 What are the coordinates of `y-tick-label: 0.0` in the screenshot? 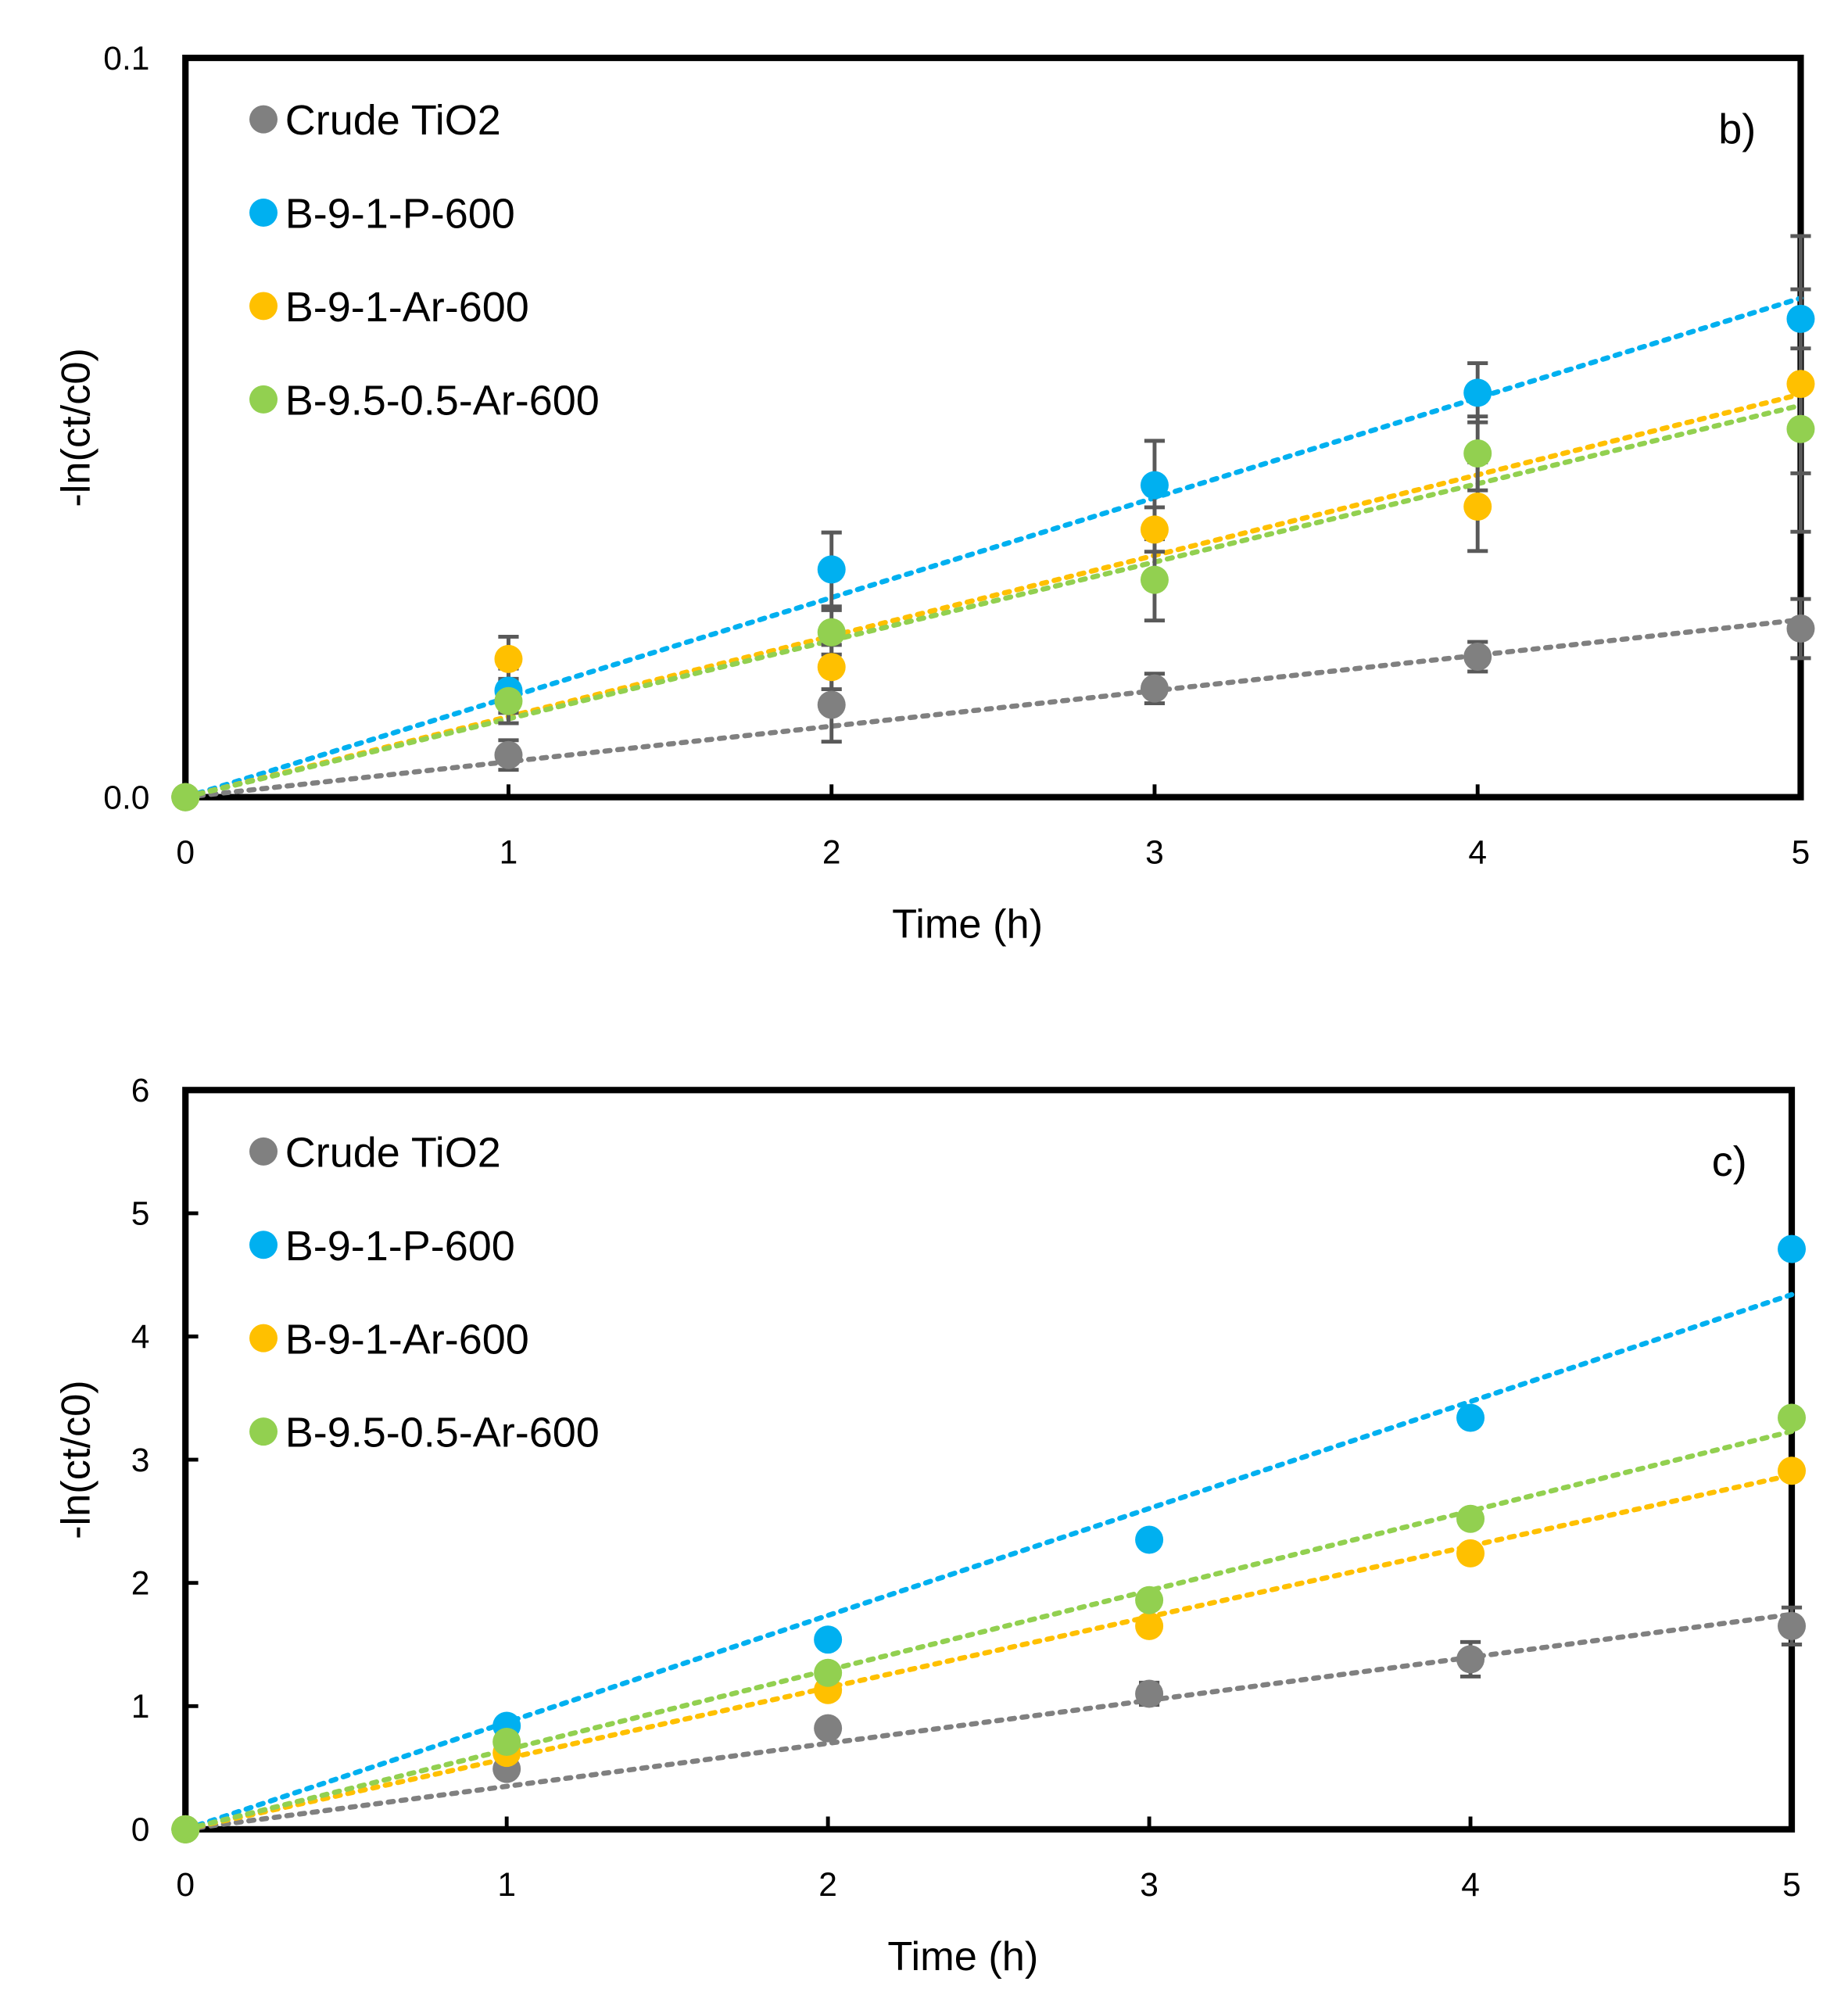 It's located at (126, 797).